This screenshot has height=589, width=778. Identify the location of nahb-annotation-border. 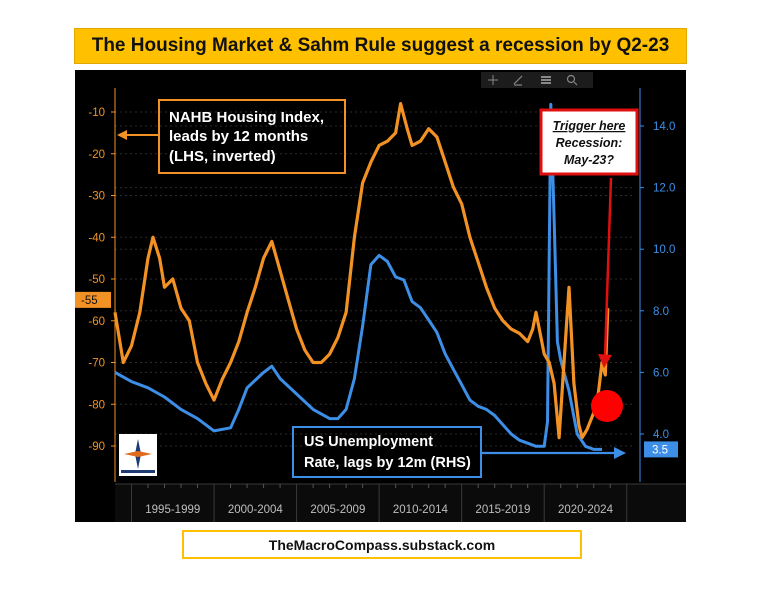
(252, 136).